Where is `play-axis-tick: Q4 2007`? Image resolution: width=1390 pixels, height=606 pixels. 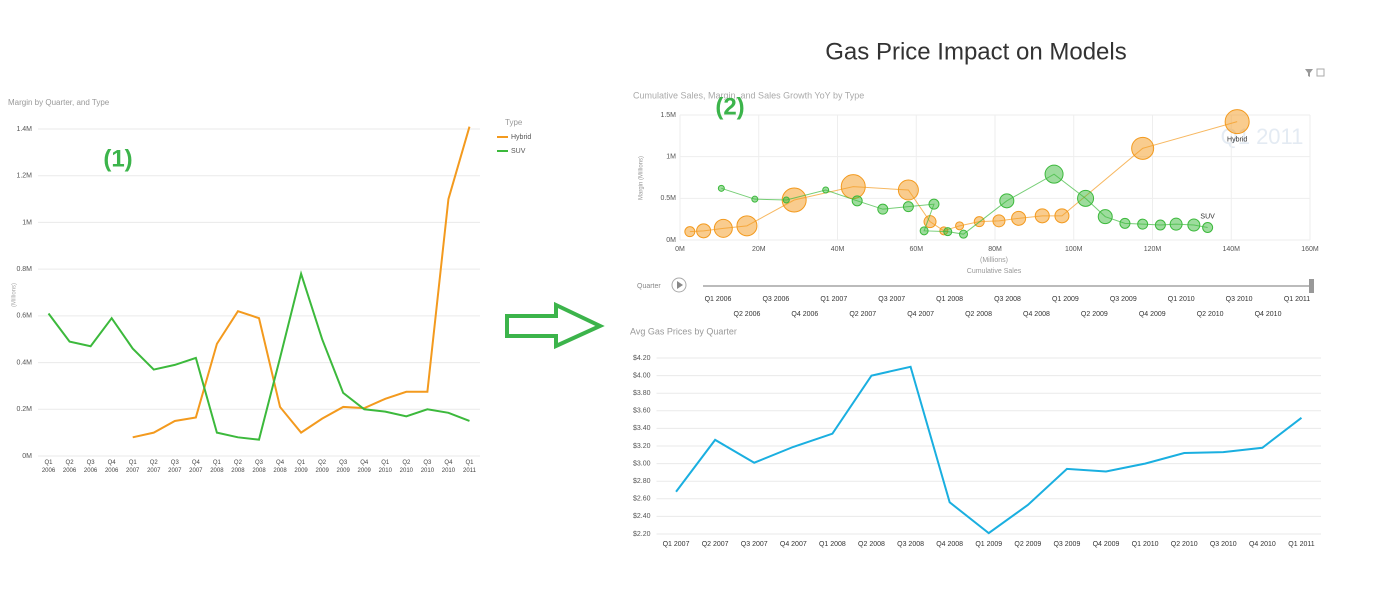 play-axis-tick: Q4 2007 is located at coordinates (920, 314).